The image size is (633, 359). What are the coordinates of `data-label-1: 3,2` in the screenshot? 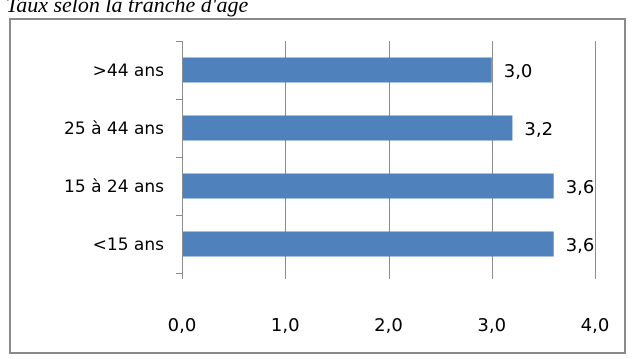 It's located at (538, 129).